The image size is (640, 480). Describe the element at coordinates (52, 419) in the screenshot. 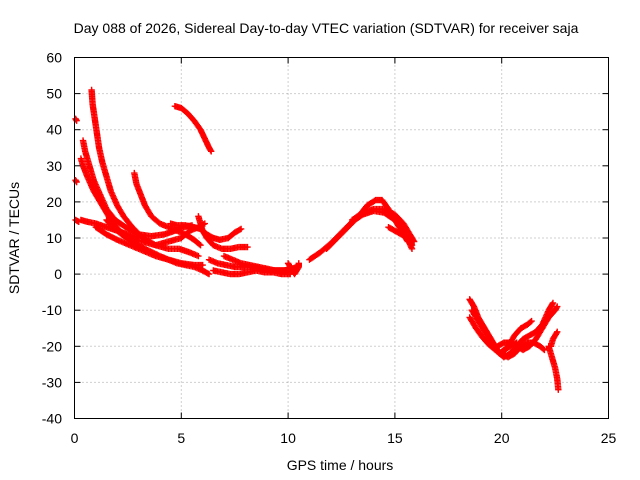

I see `y-tick-label: -40` at that location.